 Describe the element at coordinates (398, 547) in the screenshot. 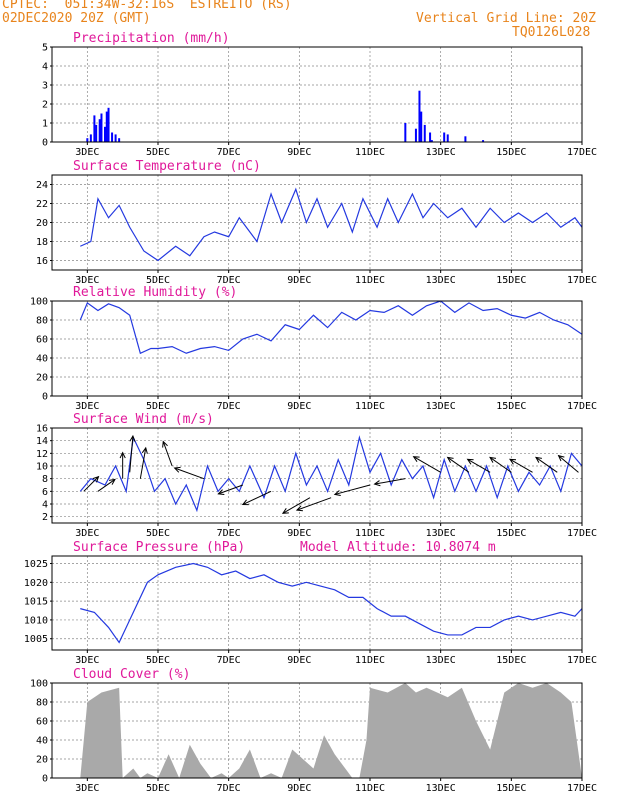

I see `pressure-extra-label: Model Altitude: 10.8074 m` at that location.